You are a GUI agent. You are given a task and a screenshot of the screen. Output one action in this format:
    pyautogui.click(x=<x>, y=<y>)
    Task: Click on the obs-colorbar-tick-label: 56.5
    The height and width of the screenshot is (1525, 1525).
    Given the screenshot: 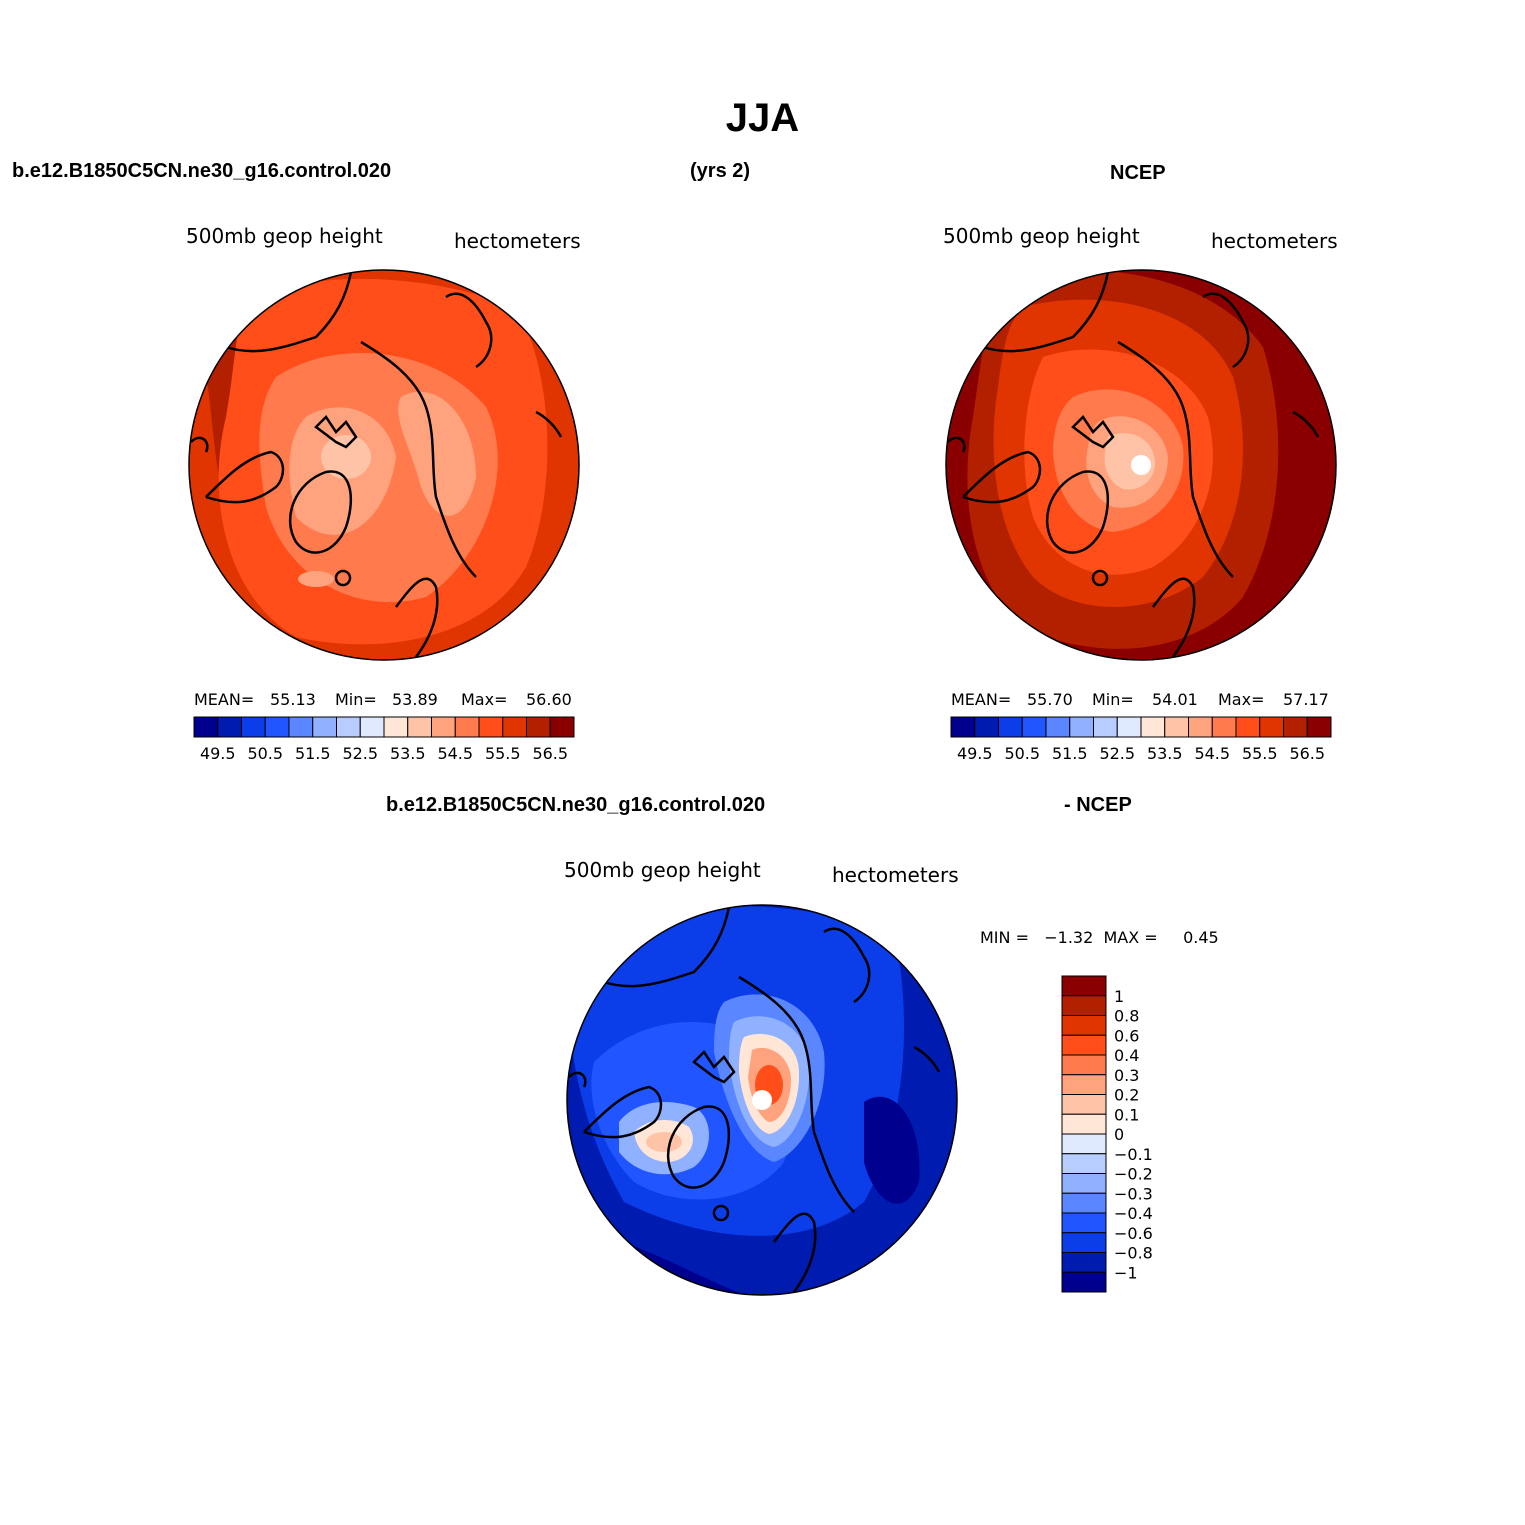 What is the action you would take?
    pyautogui.click(x=1307, y=753)
    